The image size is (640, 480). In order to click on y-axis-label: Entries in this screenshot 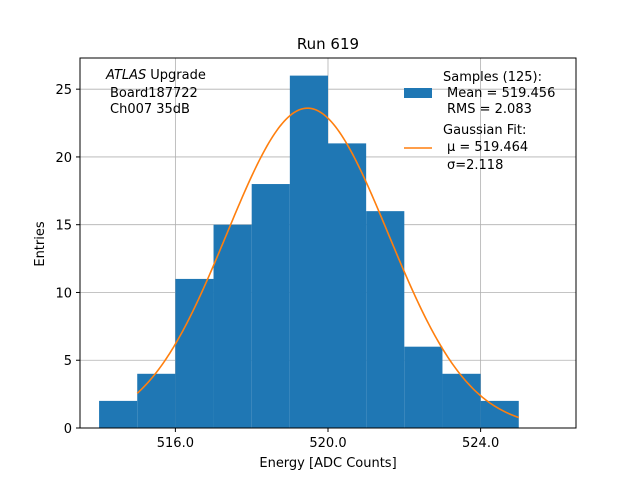, I will do `click(40, 244)`.